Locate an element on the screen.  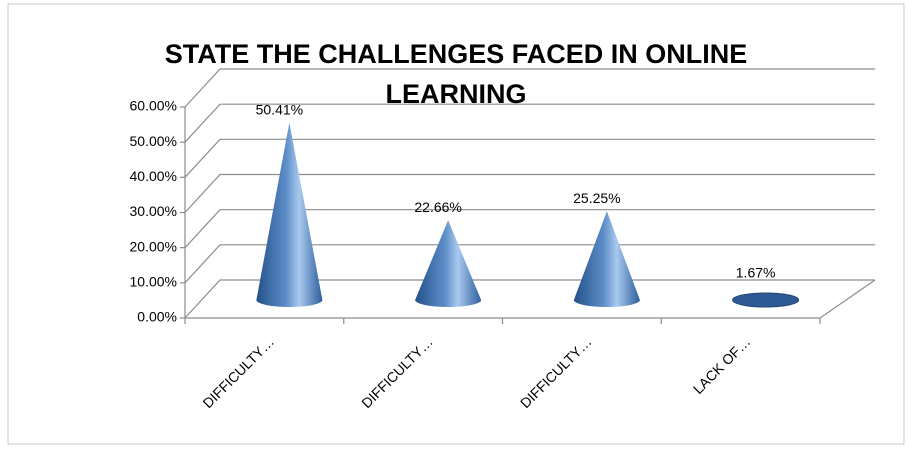
y-tick-label: 40.00% is located at coordinates (153, 176).